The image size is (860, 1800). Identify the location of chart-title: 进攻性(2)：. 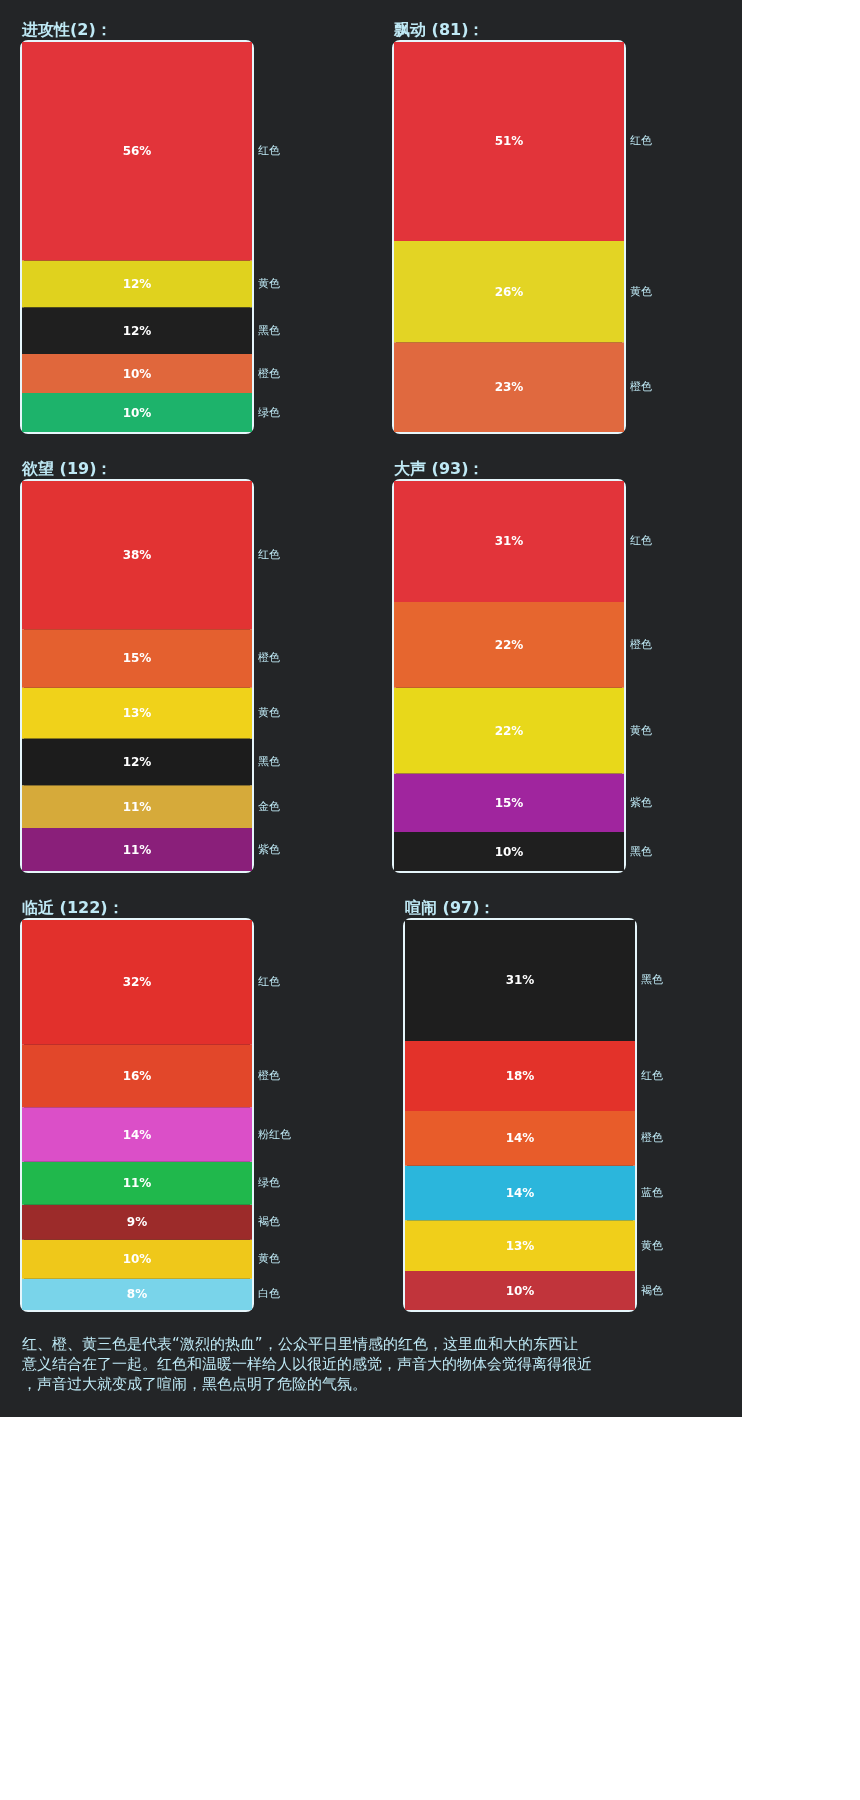
(66, 29).